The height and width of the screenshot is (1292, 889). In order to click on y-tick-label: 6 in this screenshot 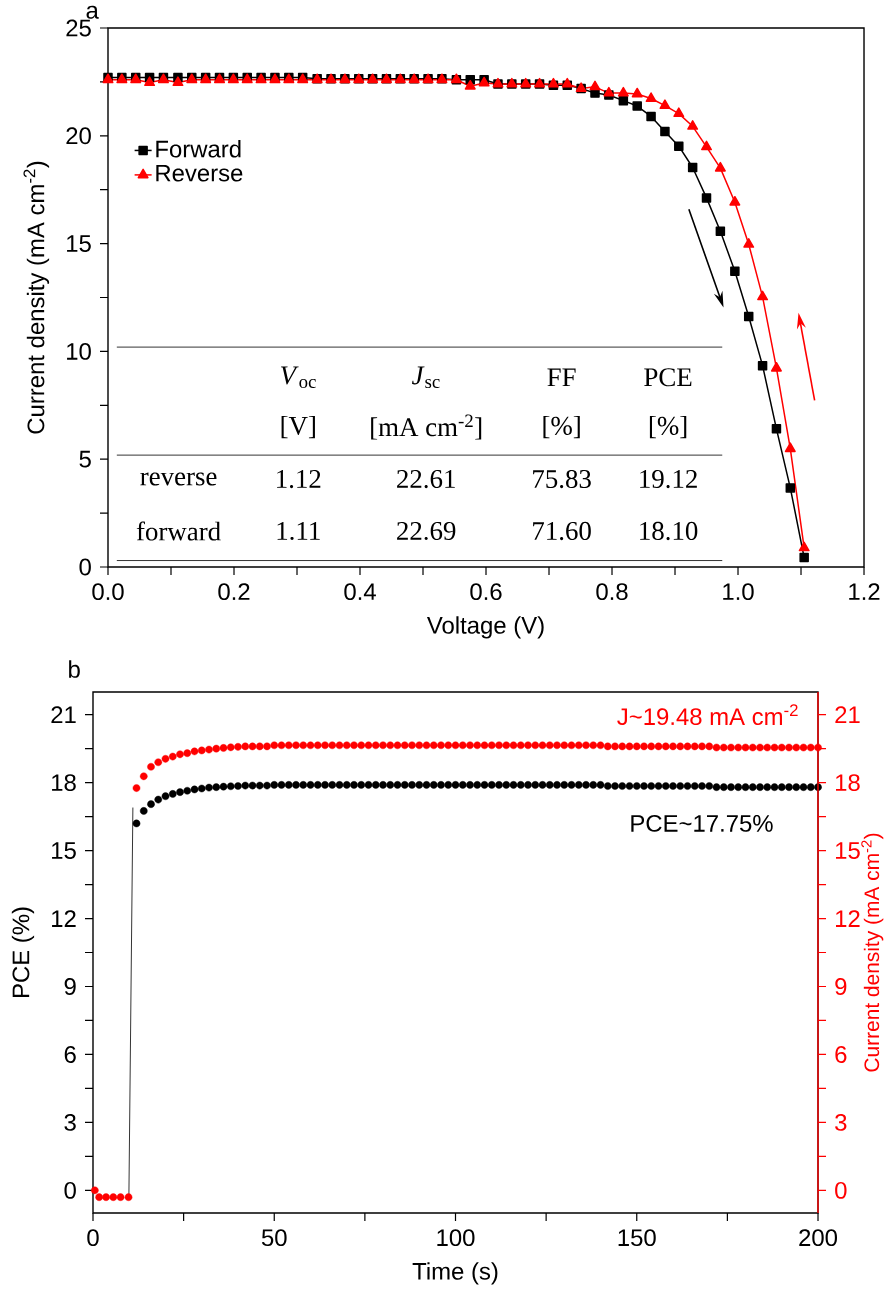, I will do `click(70, 1054)`.